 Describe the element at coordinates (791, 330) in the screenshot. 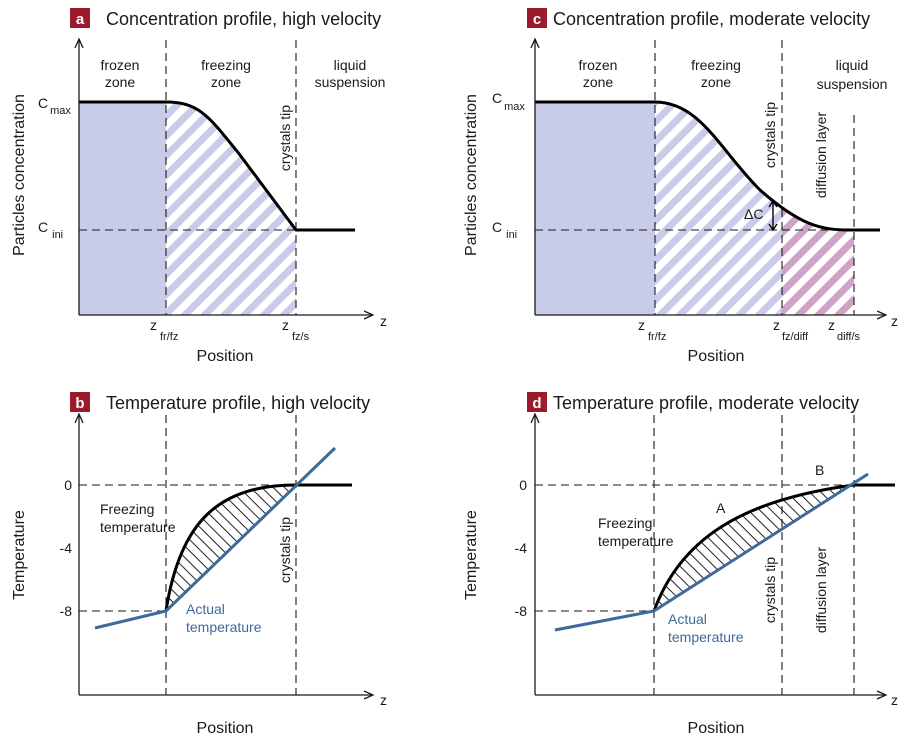

I see `position-label: zfz/diff` at that location.